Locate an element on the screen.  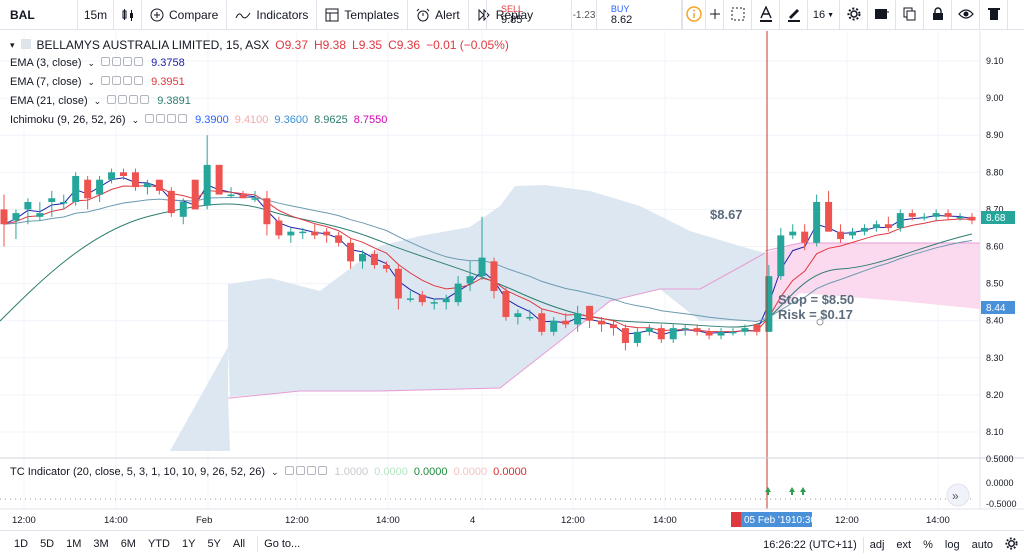
info-button is located at coordinates (694, 15).